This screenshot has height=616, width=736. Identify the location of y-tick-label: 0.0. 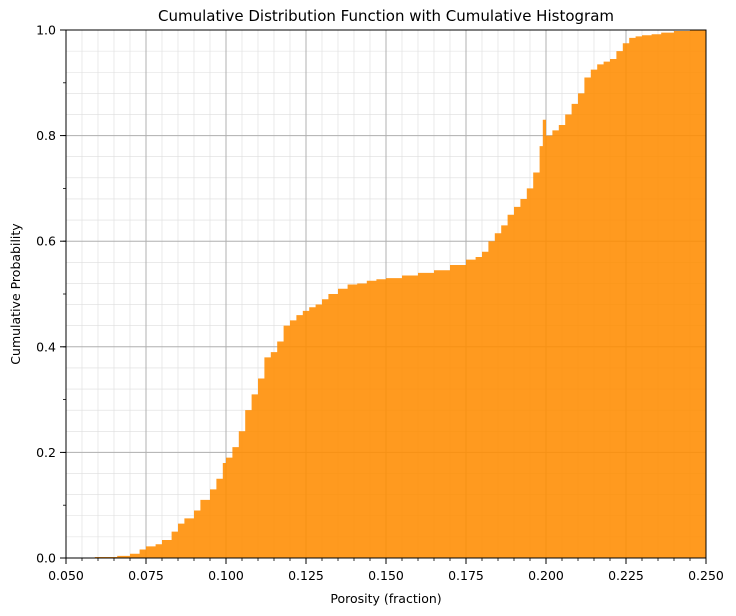
(46, 558).